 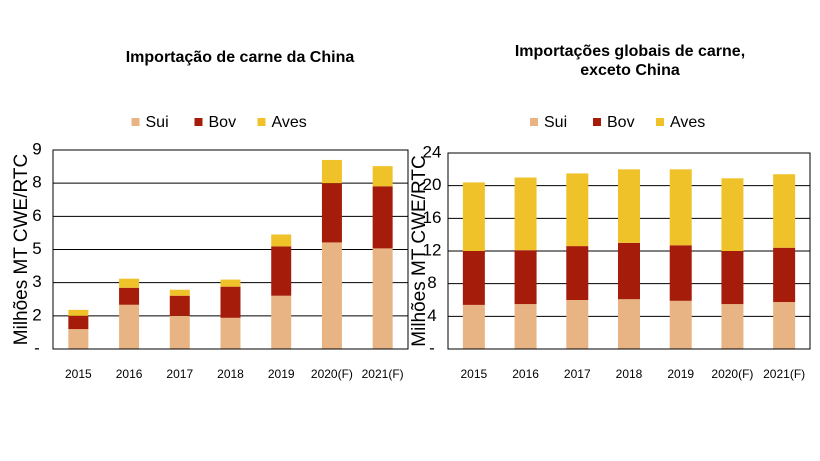 What do you see at coordinates (36, 148) in the screenshot?
I see `y-tick-label: 9` at bounding box center [36, 148].